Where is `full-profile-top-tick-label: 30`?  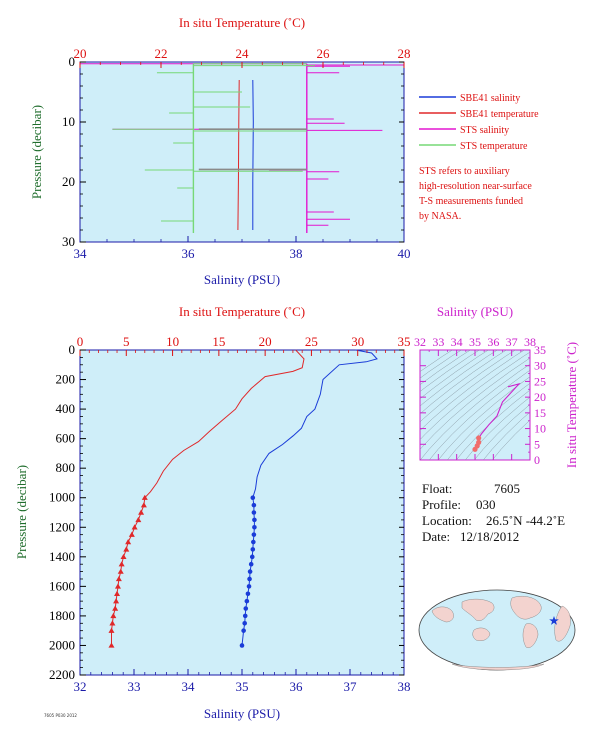
full-profile-top-tick-label: 30 is located at coordinates (357, 341).